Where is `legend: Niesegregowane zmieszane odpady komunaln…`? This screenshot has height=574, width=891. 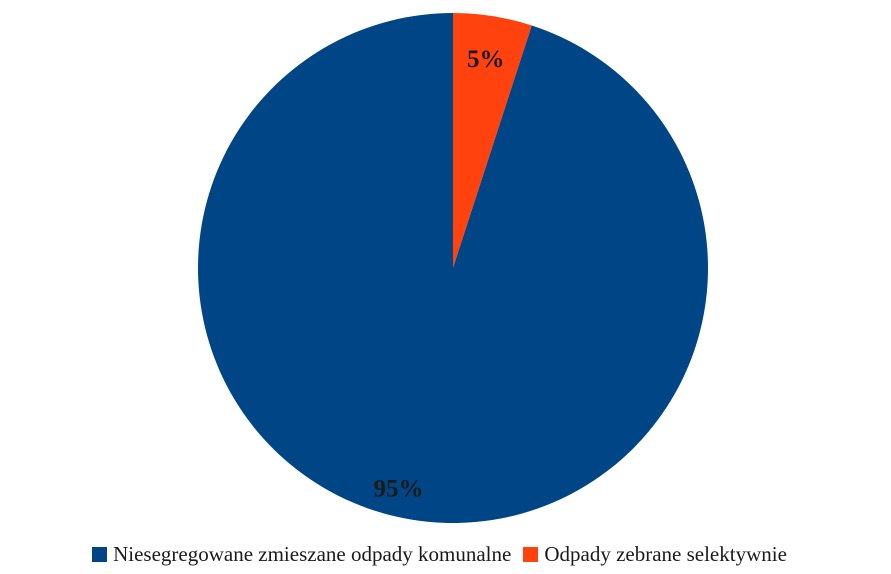 legend: Niesegregowane zmieszane odpady komunaln… is located at coordinates (445, 554).